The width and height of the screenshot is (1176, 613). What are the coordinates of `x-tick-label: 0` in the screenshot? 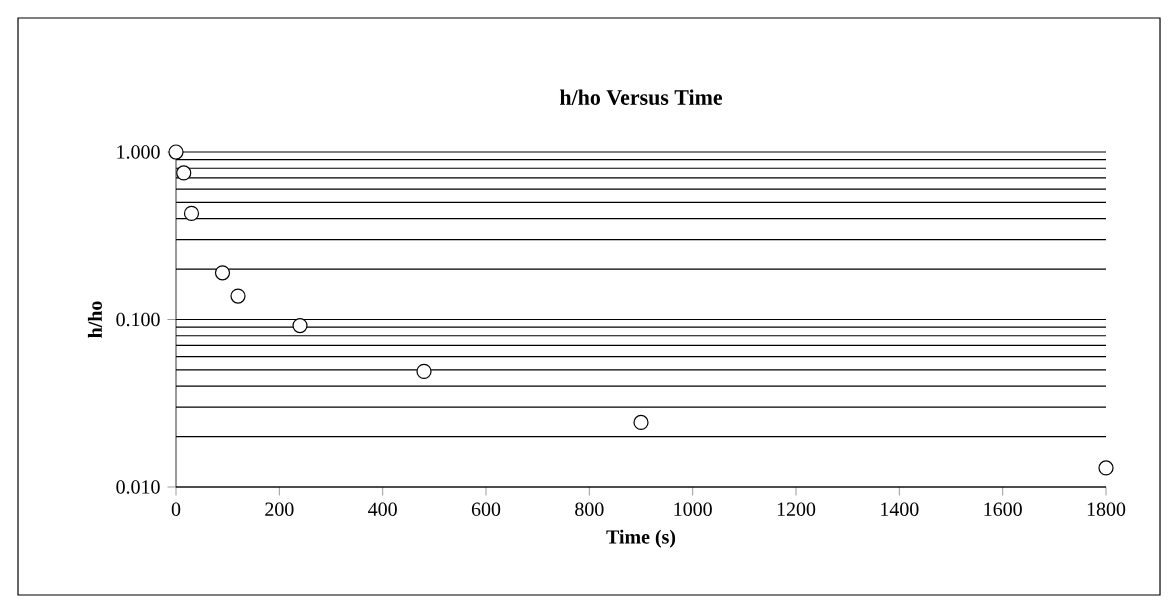 It's located at (176, 509).